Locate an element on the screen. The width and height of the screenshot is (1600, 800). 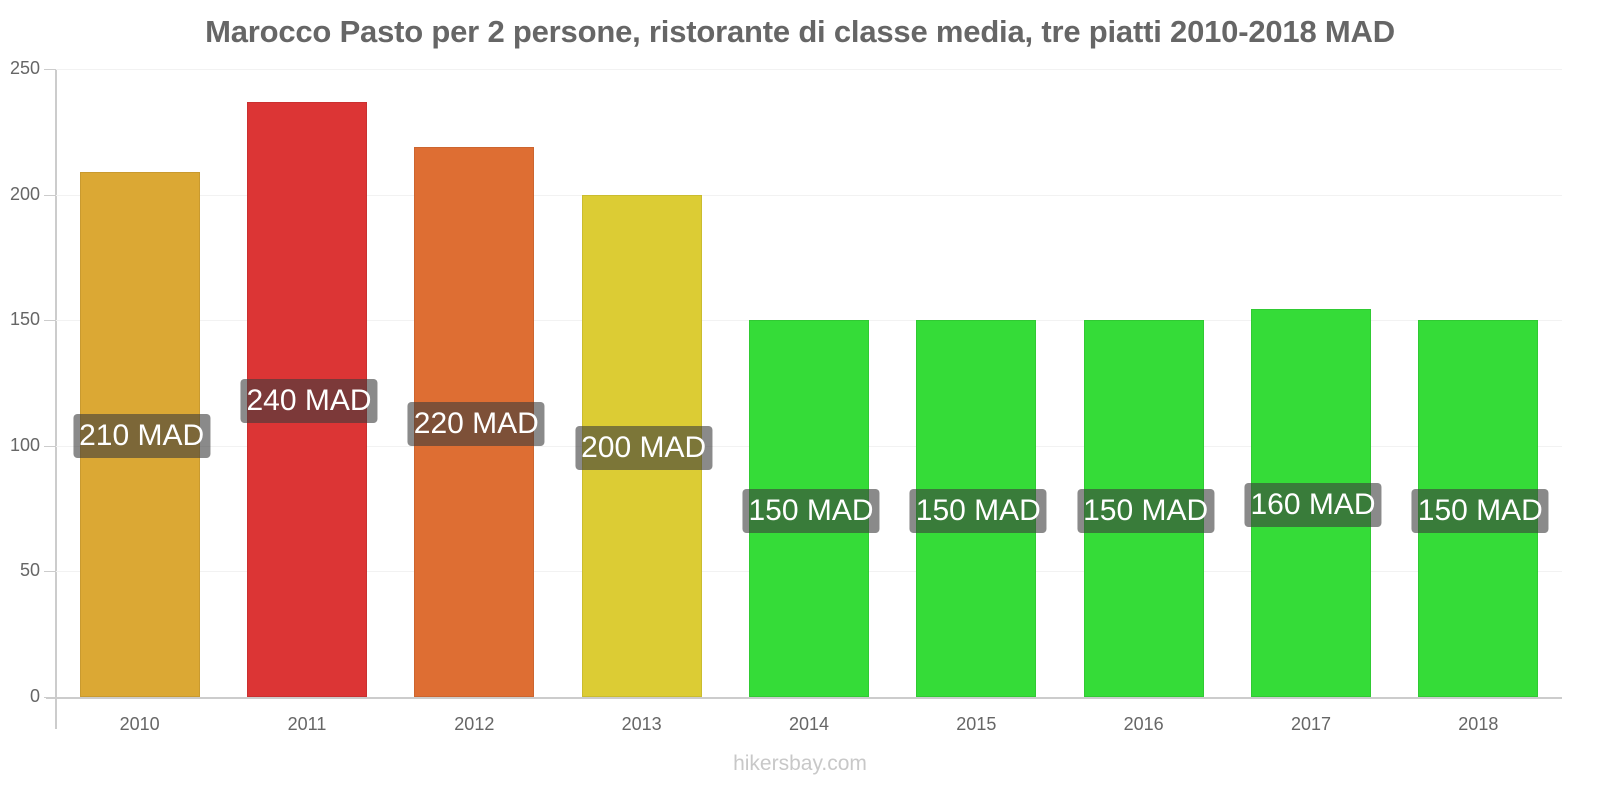
y-axis-line is located at coordinates (56, 399).